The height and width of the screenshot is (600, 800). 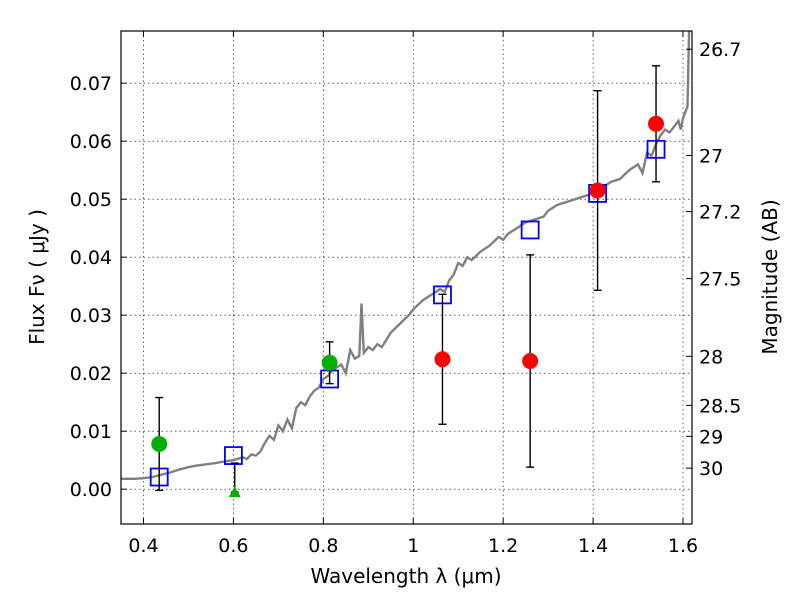 I want to click on mag-tick-label: 29, so click(x=711, y=437).